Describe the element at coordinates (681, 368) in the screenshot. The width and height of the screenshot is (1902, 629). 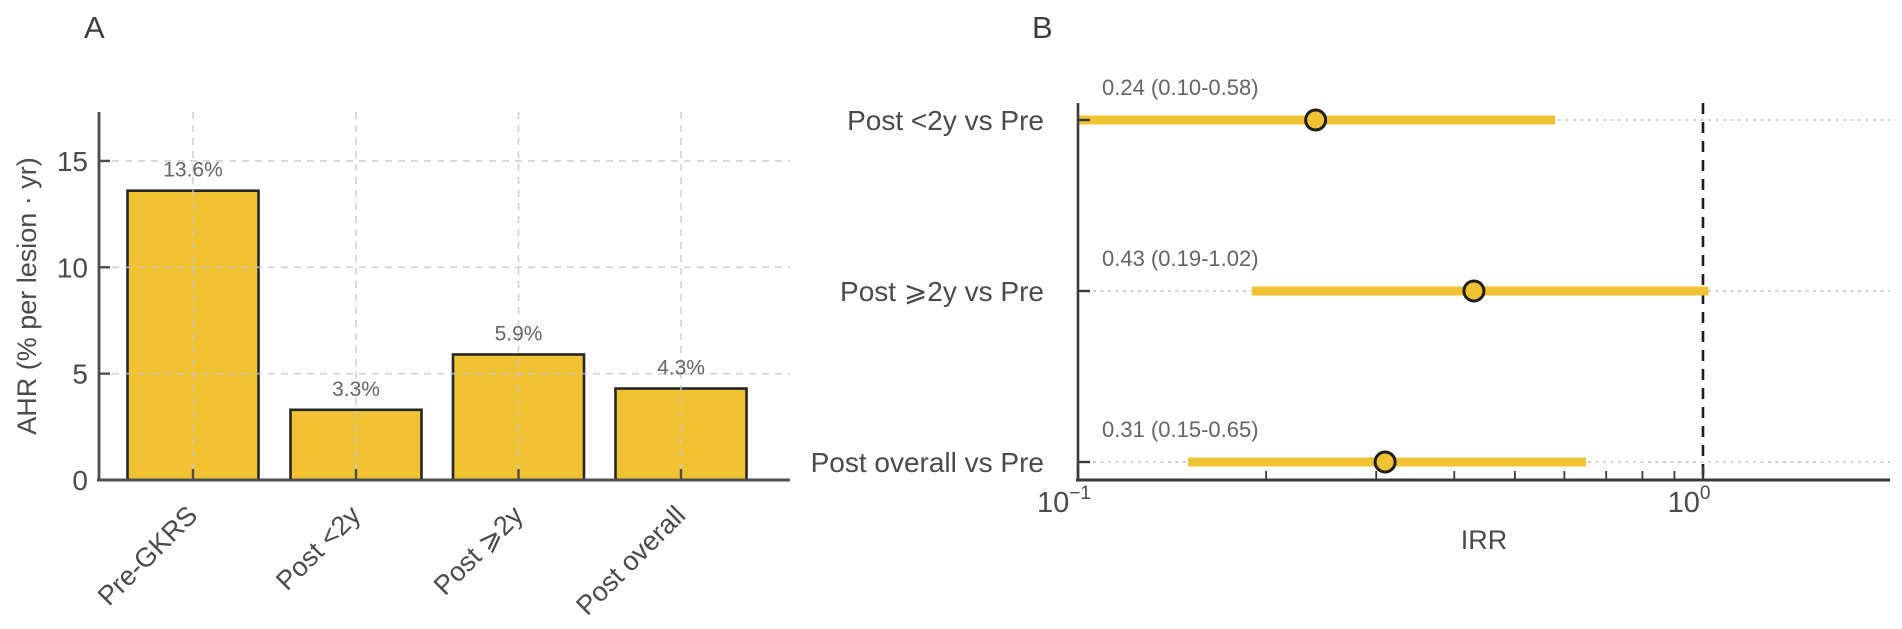
I see `bar-value-label: 4.3%` at that location.